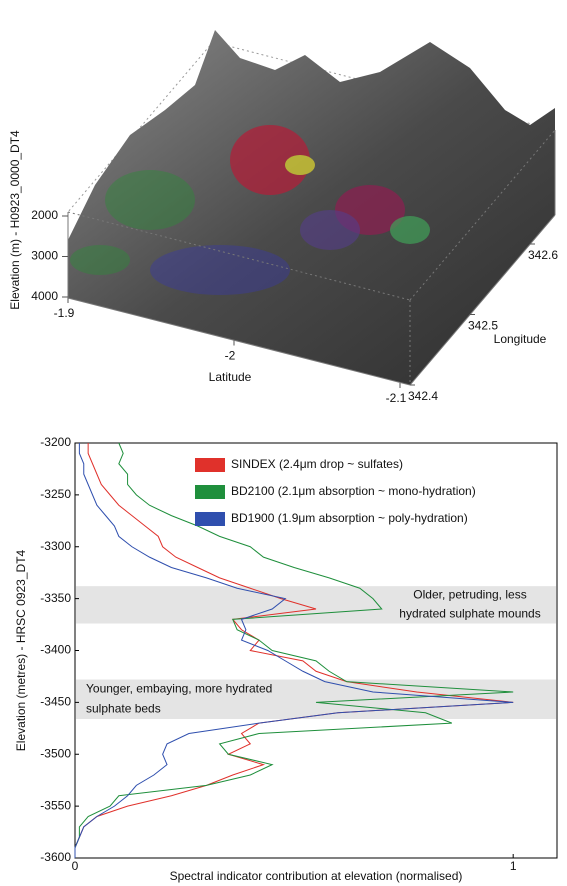 This screenshot has height=886, width=567. Describe the element at coordinates (55, 753) in the screenshot. I see `y-tick-label: -3500` at that location.